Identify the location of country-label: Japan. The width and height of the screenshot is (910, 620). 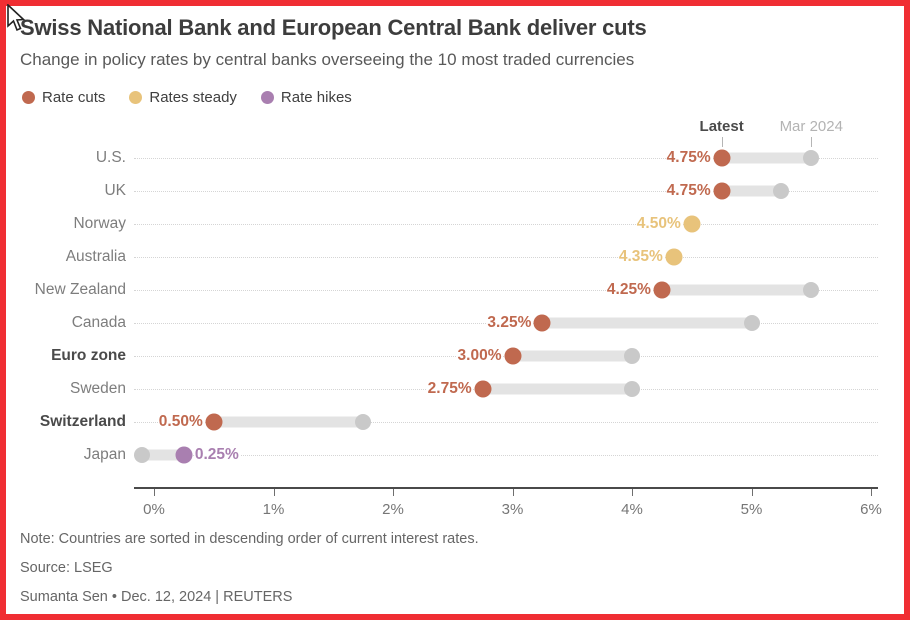
(104, 454).